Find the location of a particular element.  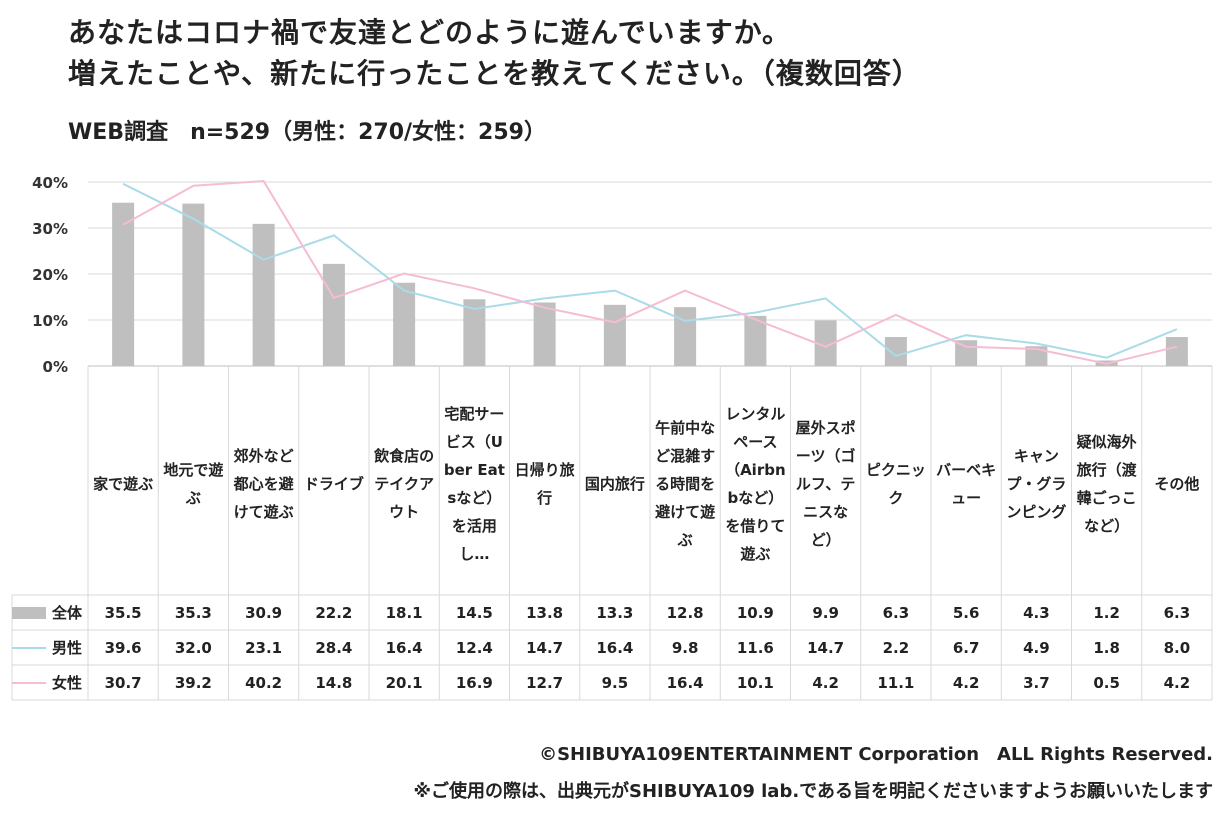

table-cell: 22.2 is located at coordinates (334, 612).